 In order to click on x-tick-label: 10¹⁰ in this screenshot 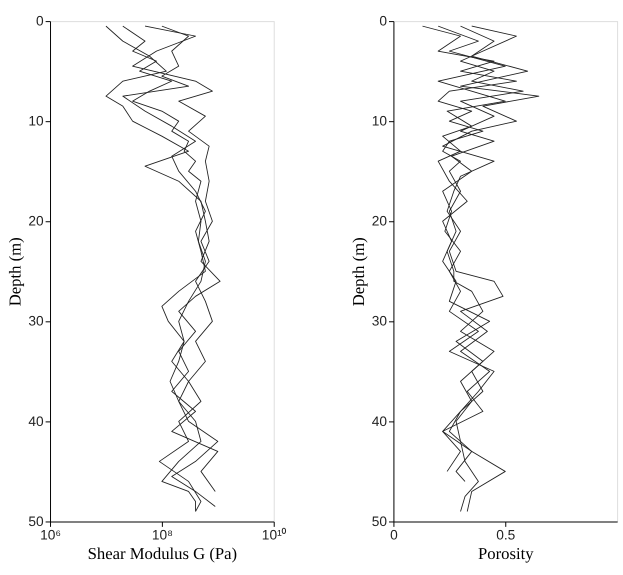, I will do `click(274, 535)`.